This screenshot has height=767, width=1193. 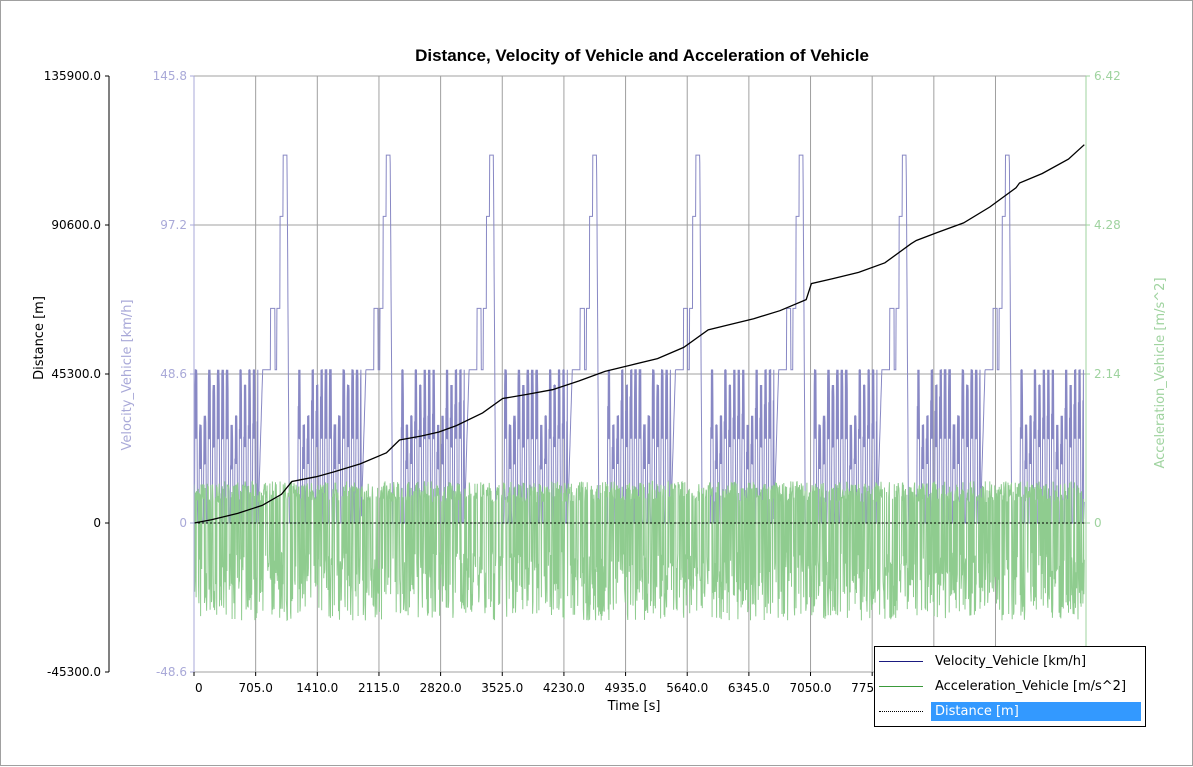 What do you see at coordinates (639, 551) in the screenshot?
I see `acceleration-line` at bounding box center [639, 551].